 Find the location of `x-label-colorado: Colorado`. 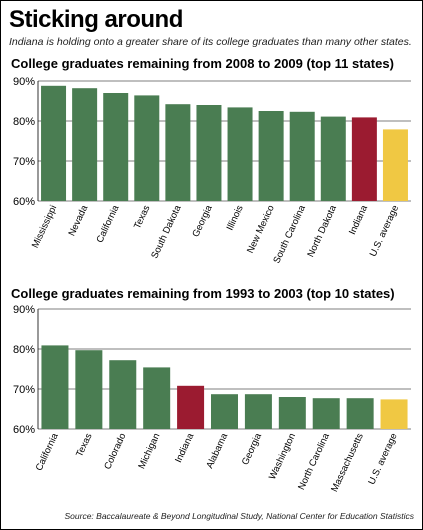

x-label-colorado: Colorado is located at coordinates (115, 452).